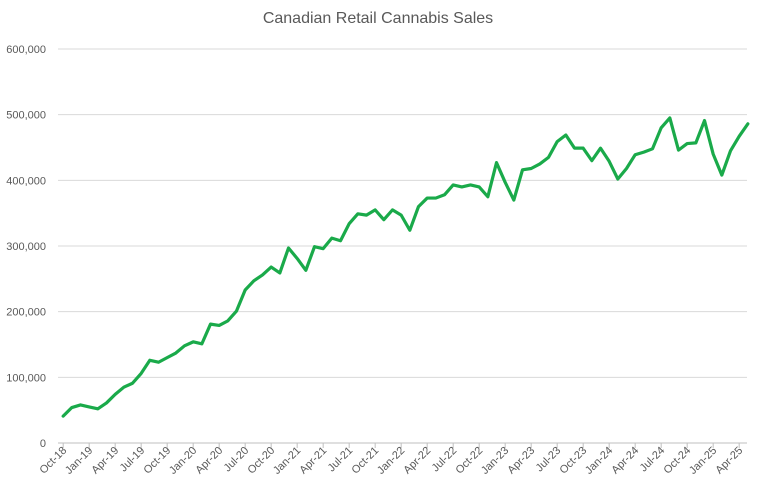  What do you see at coordinates (365, 461) in the screenshot?
I see `x-tick-label: Oct-21` at bounding box center [365, 461].